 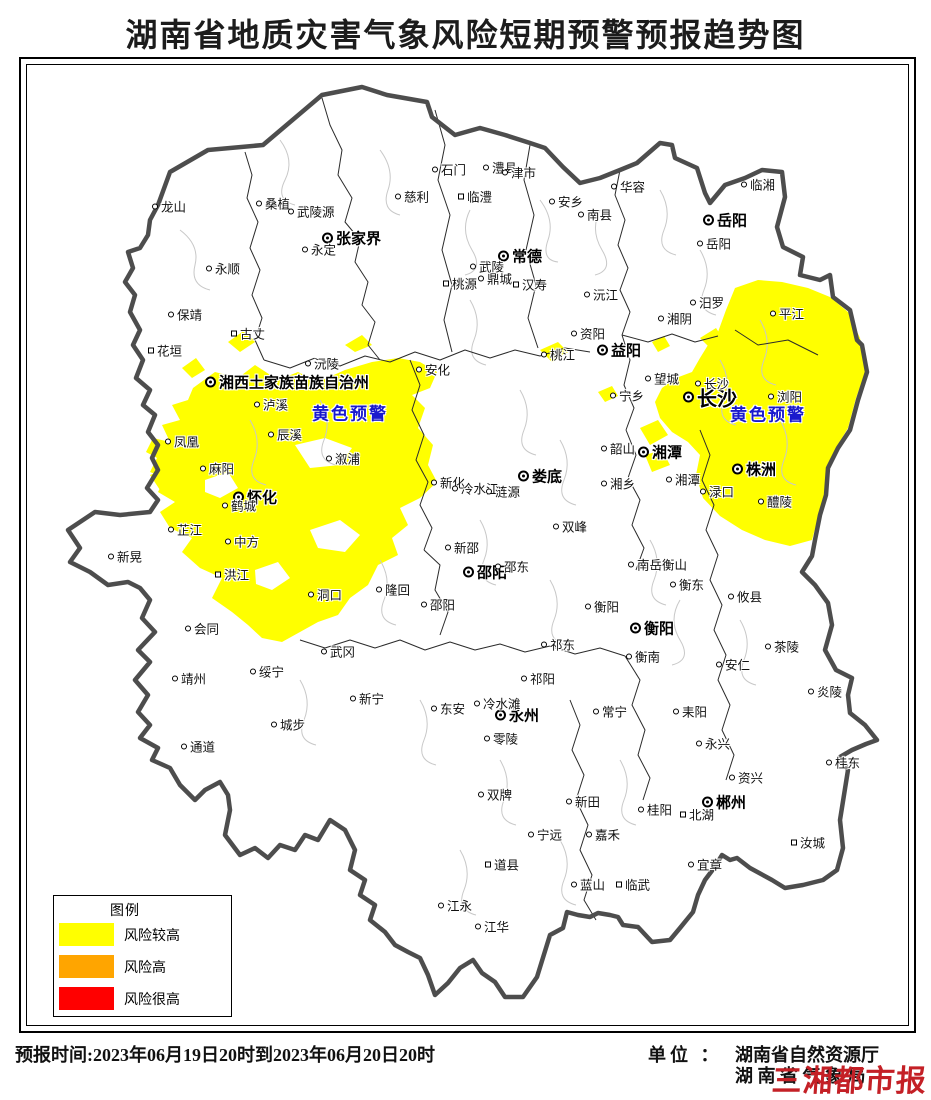 What do you see at coordinates (652, 628) in the screenshot?
I see `prefecture-label: 衡阳` at bounding box center [652, 628].